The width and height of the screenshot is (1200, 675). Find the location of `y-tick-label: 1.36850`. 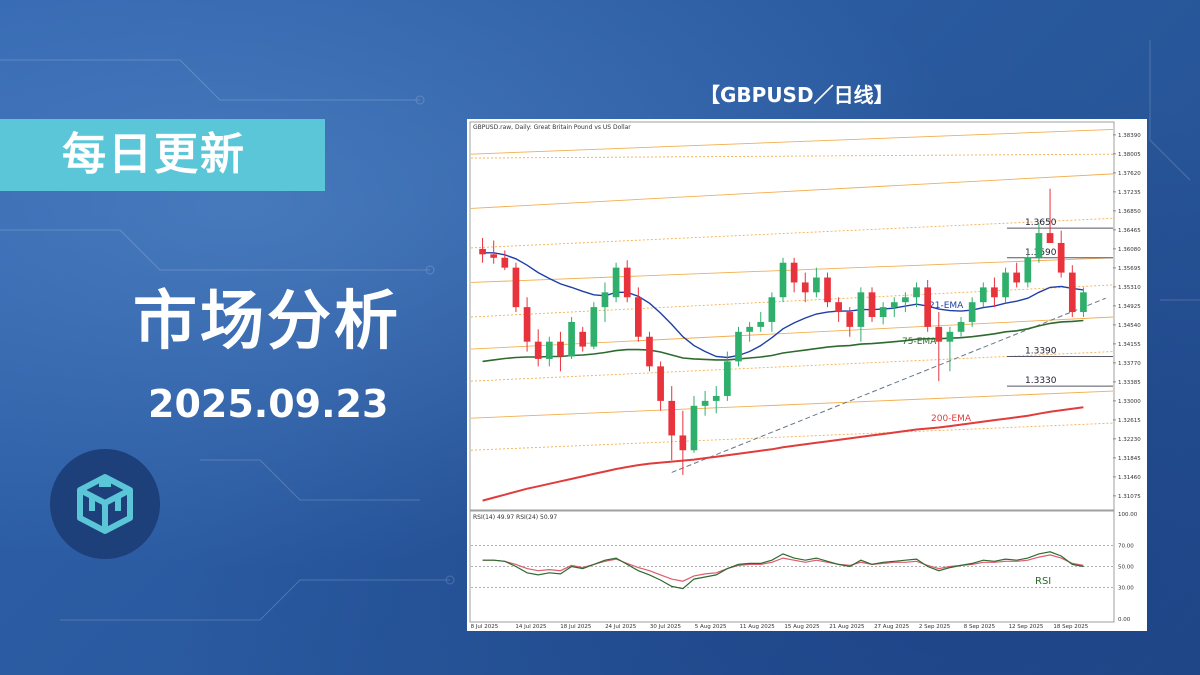

y-tick-label: 1.36850 is located at coordinates (1129, 212).